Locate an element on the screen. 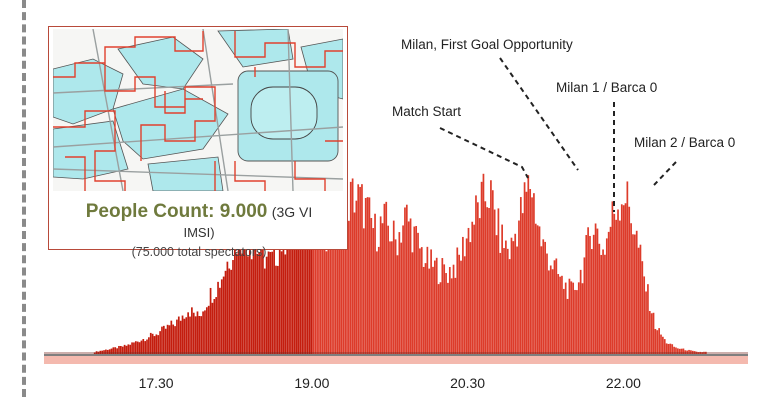 The image size is (758, 397). x-ticks: 17.30 19.00 20.30 22.00 is located at coordinates (390, 383).